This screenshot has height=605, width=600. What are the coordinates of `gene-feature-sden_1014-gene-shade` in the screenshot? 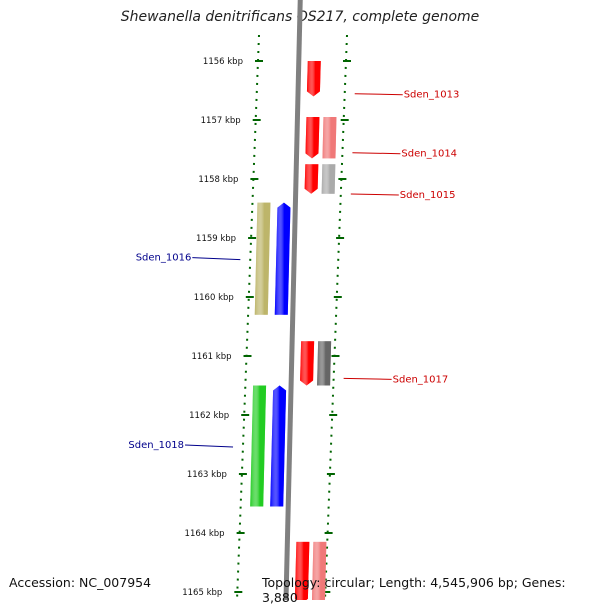 It's located at (312, 138).